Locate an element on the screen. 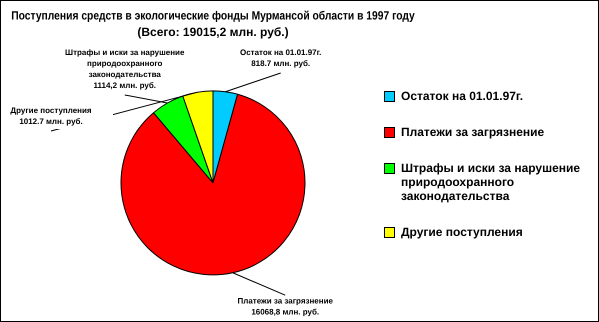 Image resolution: width=599 pixels, height=322 pixels. data-label: 818.7 млн. руб. is located at coordinates (280, 63).